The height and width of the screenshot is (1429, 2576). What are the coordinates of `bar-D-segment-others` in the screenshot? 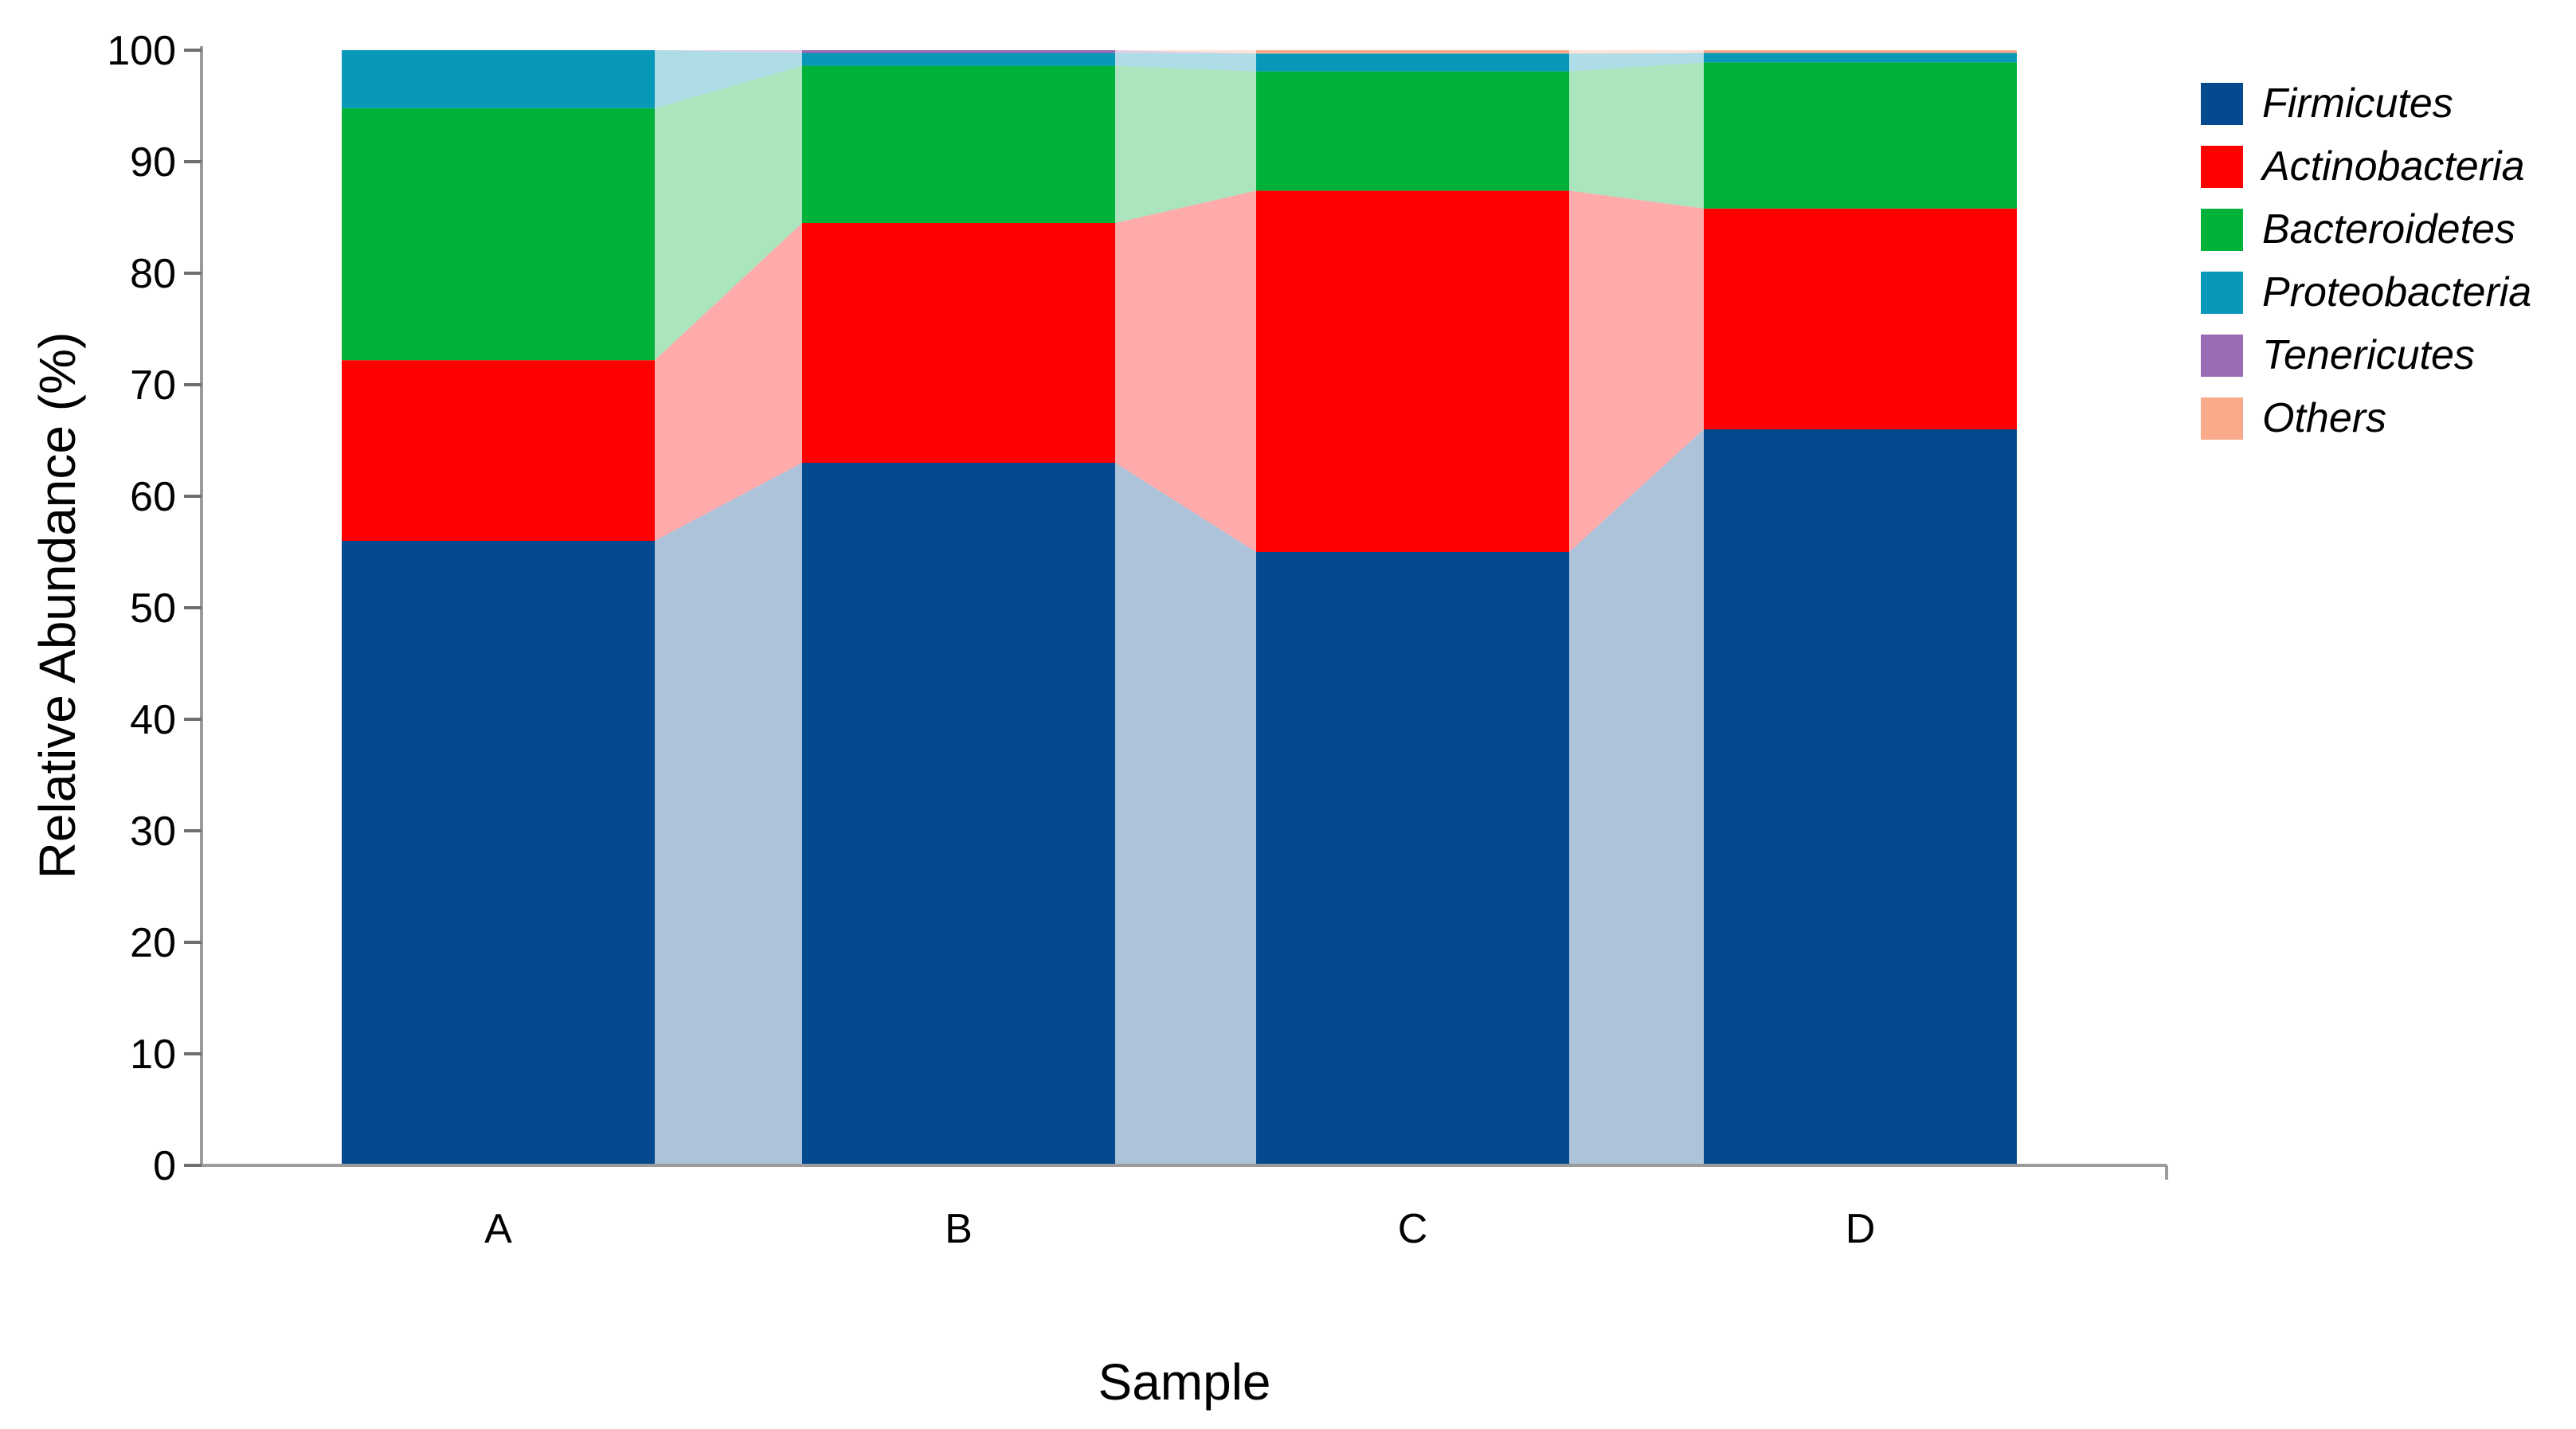 It's located at (1860, 51).